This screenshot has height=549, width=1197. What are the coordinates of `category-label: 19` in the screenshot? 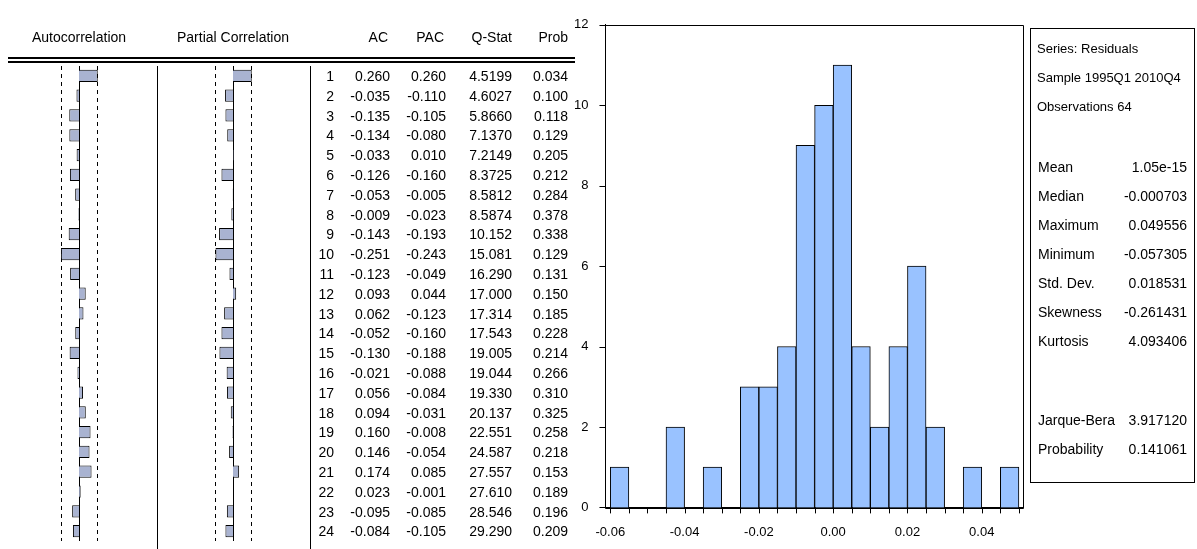 It's located at (326, 432).